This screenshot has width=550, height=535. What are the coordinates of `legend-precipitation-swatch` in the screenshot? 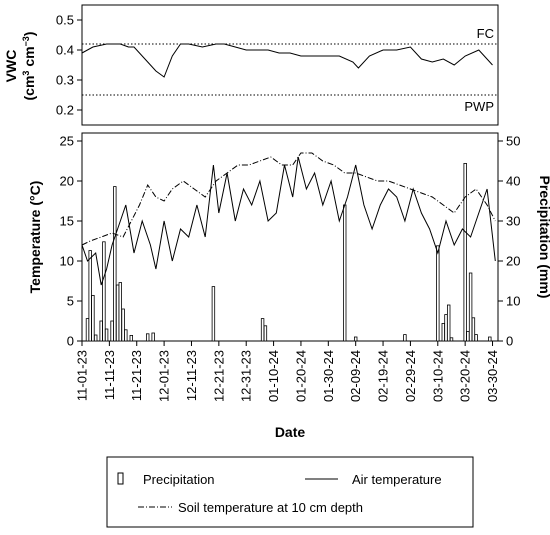 It's located at (120, 478).